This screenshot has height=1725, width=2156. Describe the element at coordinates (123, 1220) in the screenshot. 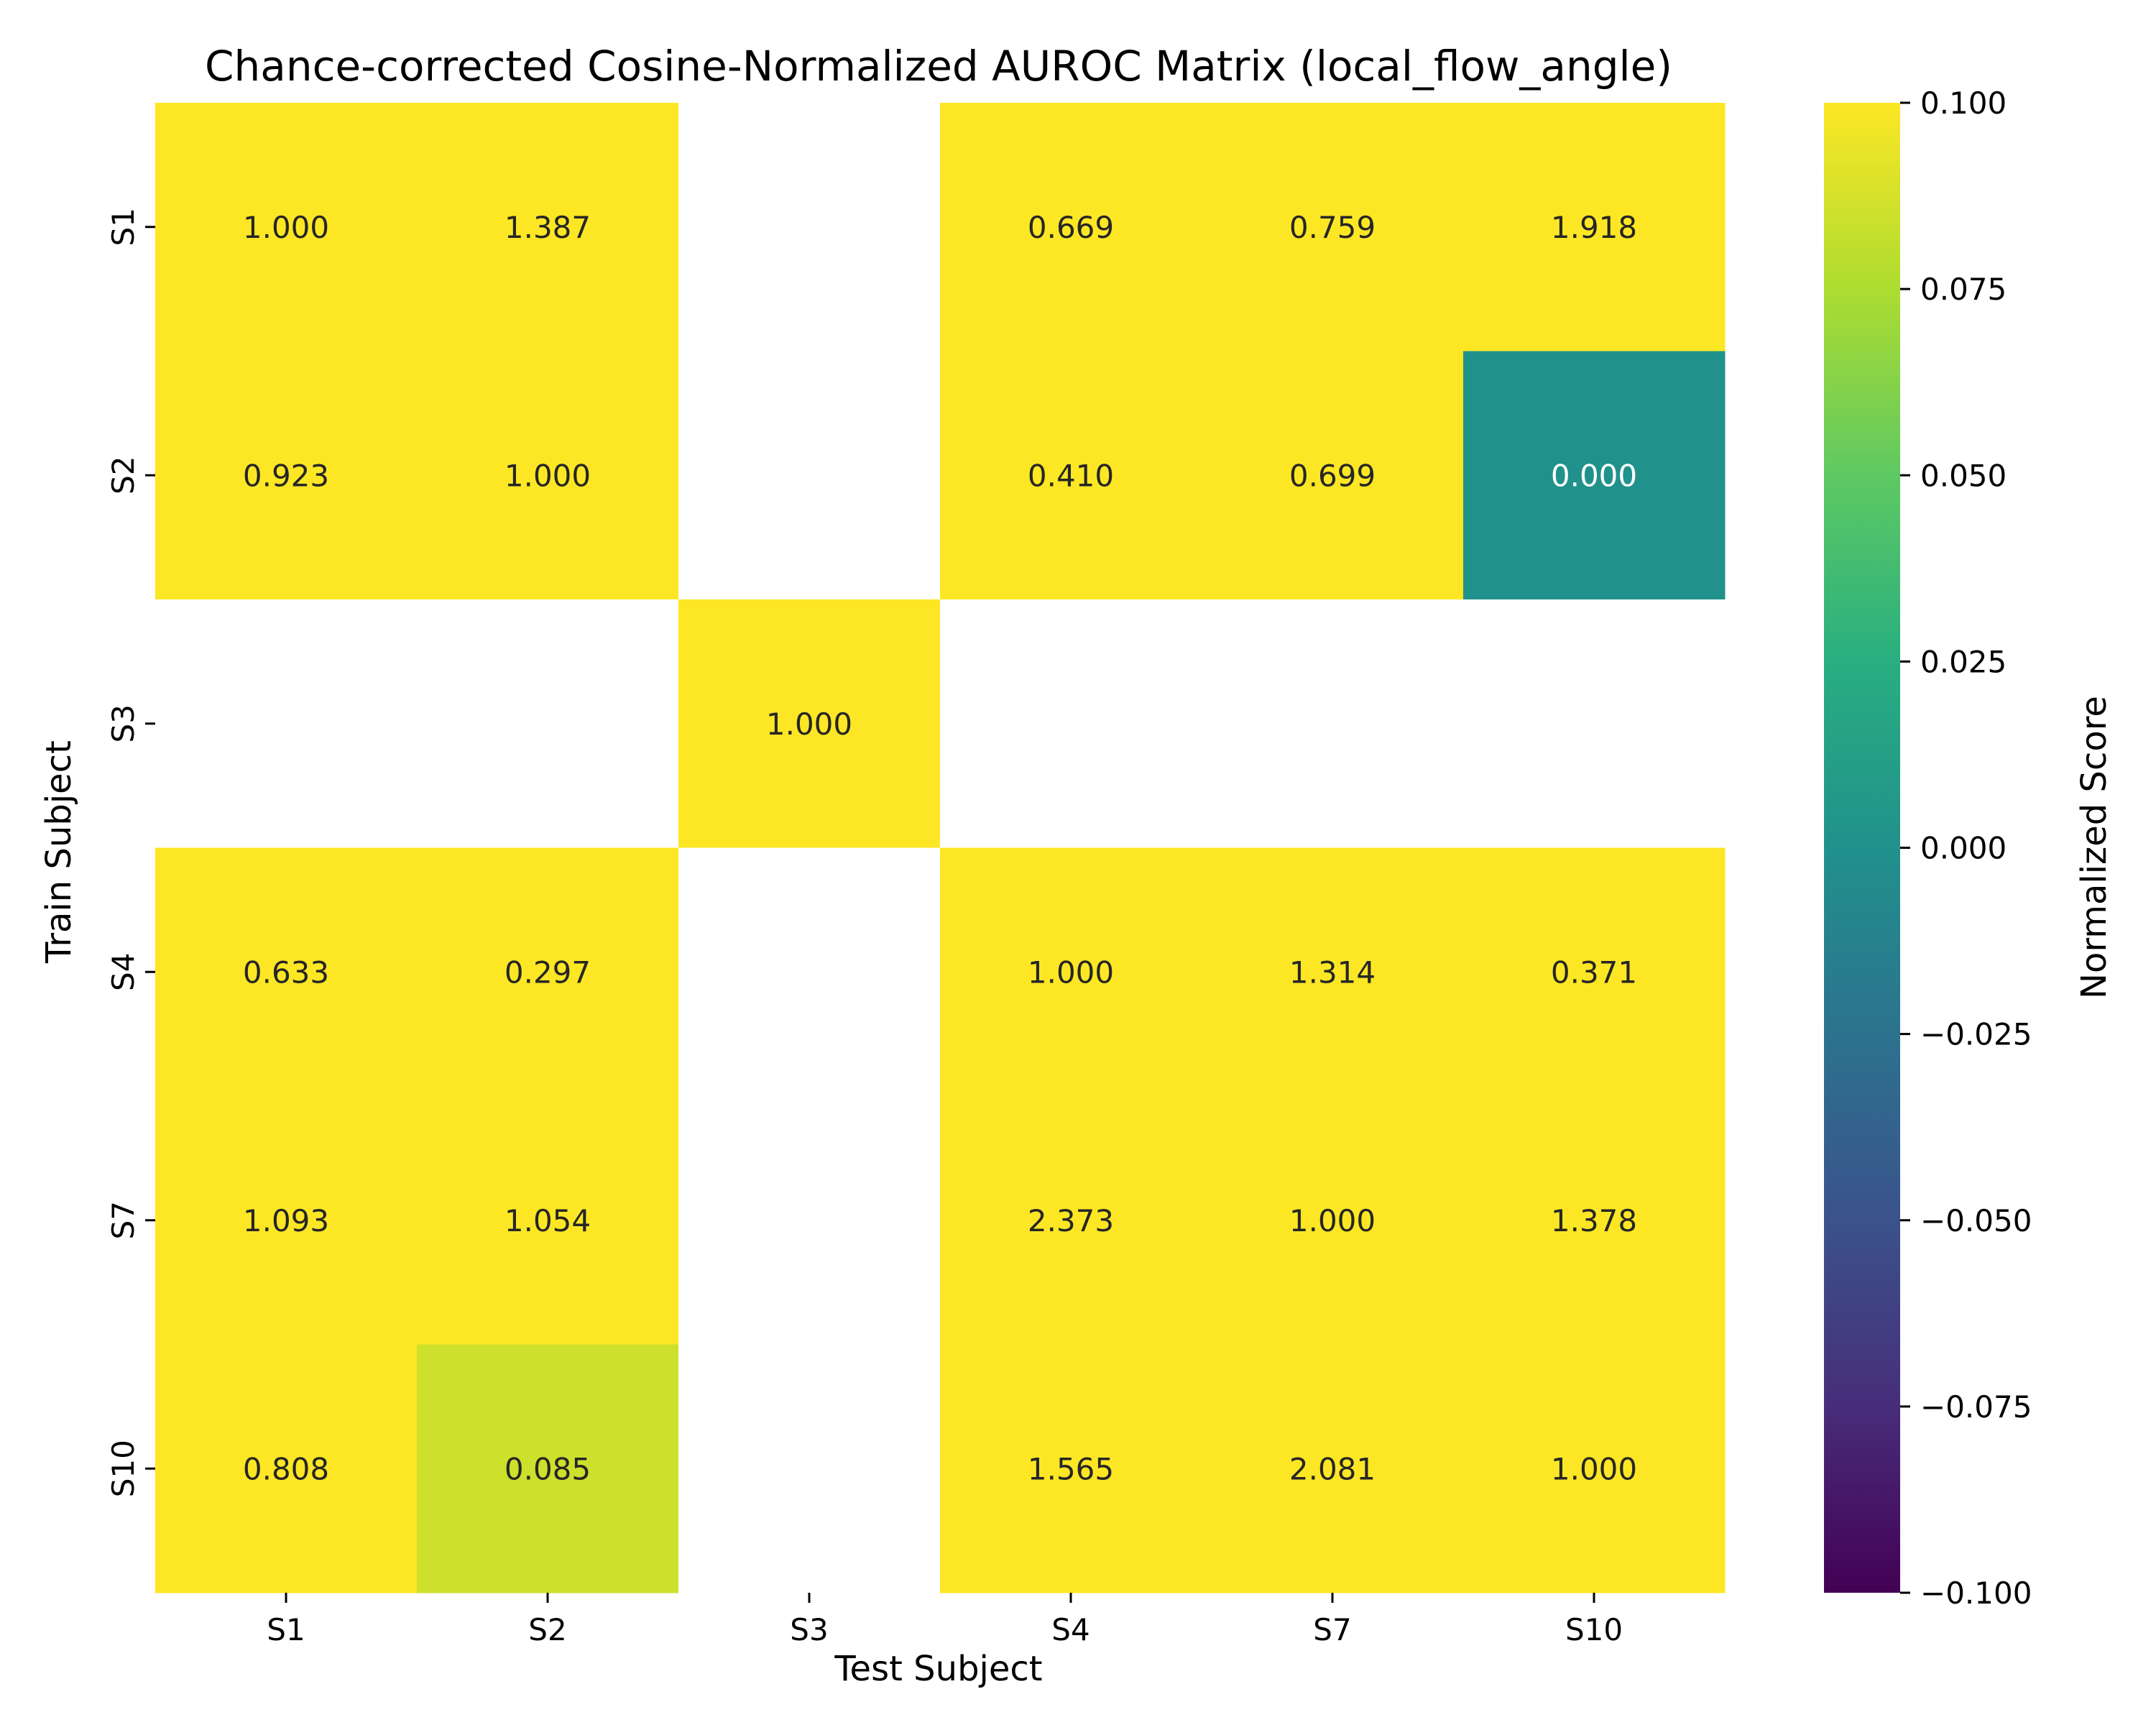

I see `y-tick-label: S7` at that location.